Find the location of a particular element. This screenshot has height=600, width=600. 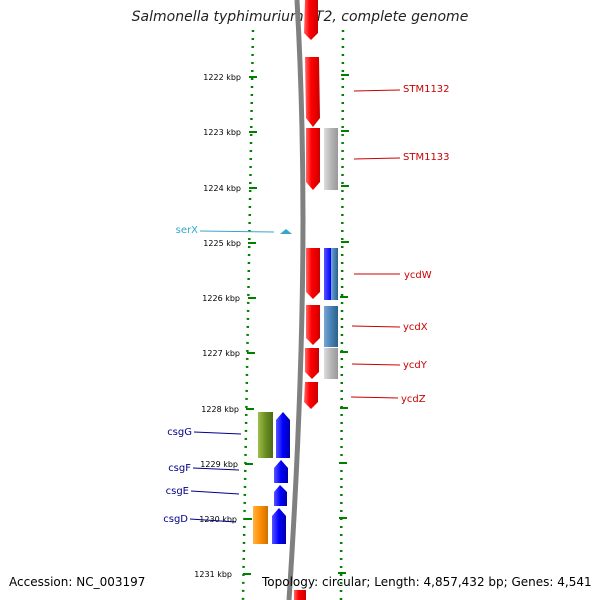

gene-label: serX is located at coordinates (187, 230).